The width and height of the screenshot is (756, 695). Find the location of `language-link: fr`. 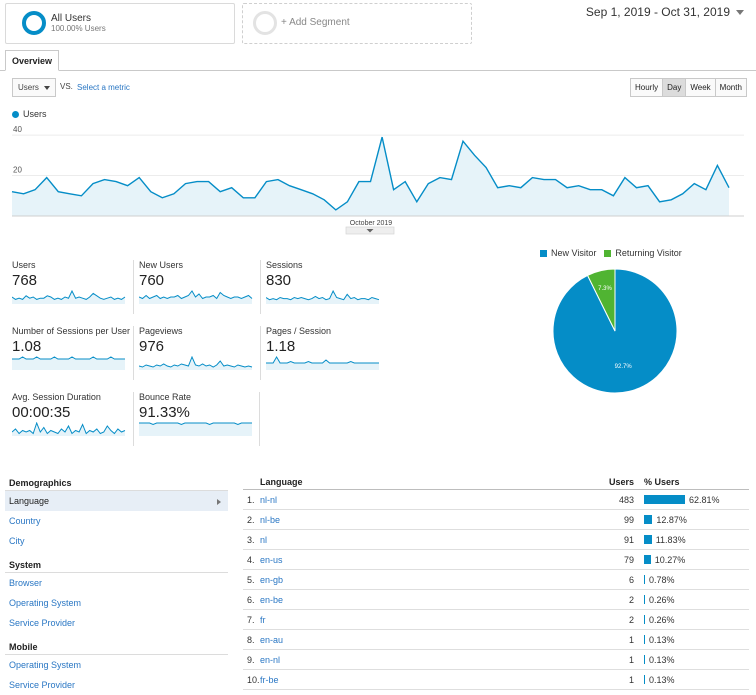

language-link: fr is located at coordinates (263, 620).